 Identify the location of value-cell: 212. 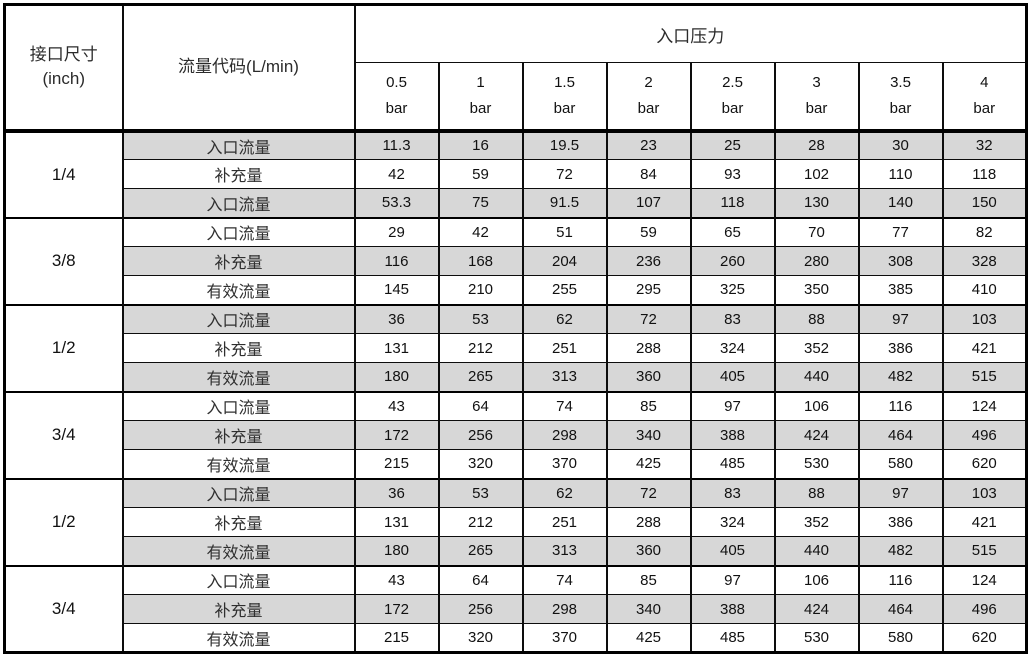
(480, 522).